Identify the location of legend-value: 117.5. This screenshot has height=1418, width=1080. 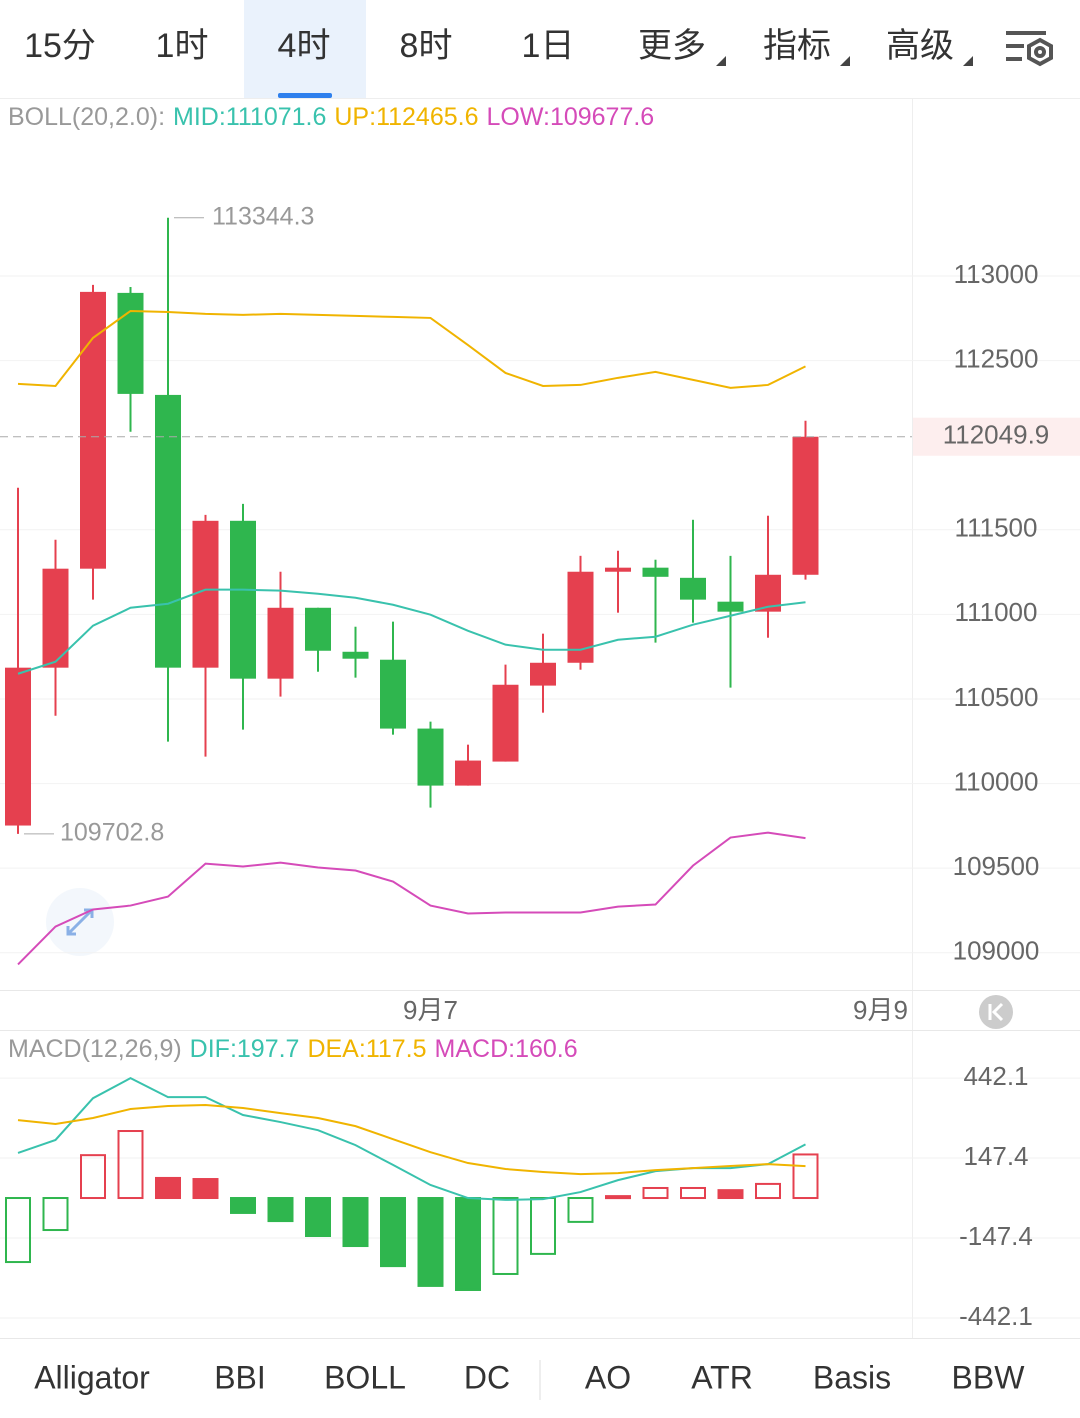
(396, 1049).